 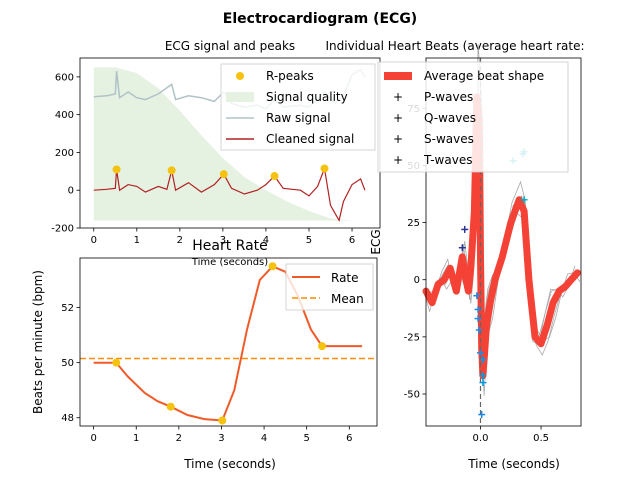 I want to click on legend-average-label: Average beat shape, so click(x=484, y=76).